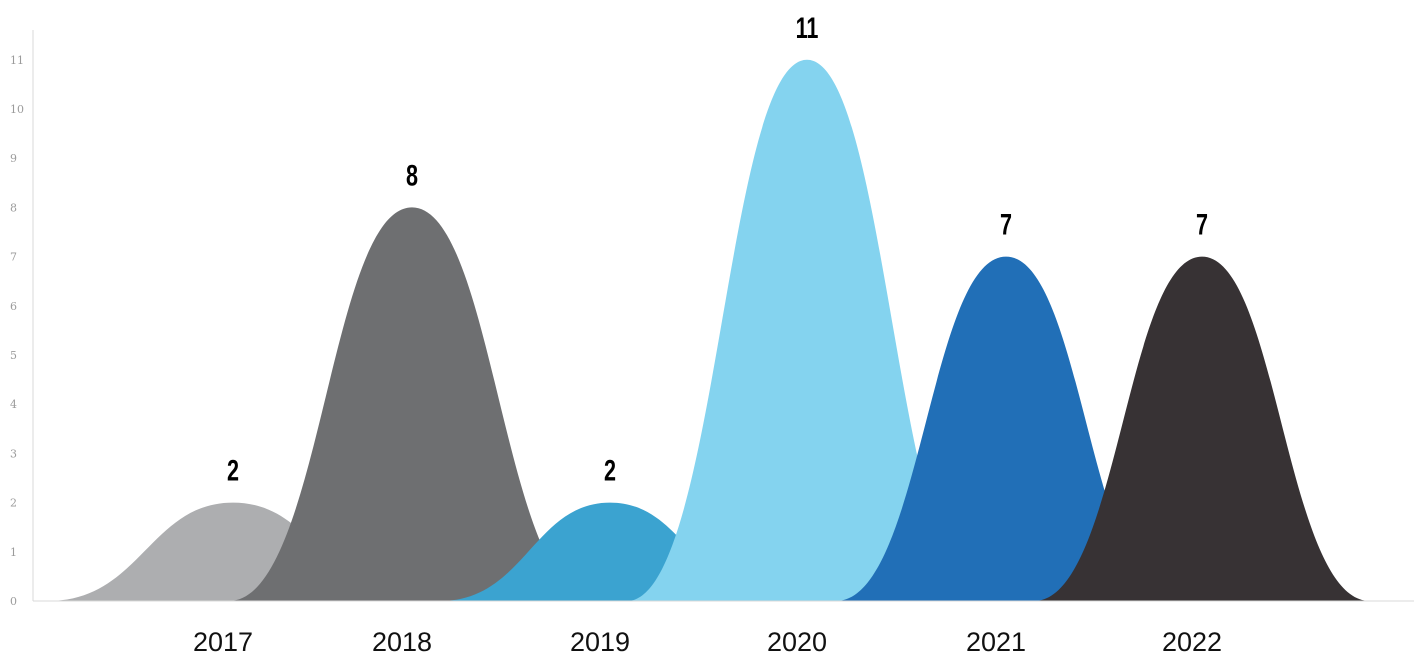 The image size is (1422, 662). I want to click on x-tick-label: 2018, so click(402, 642).